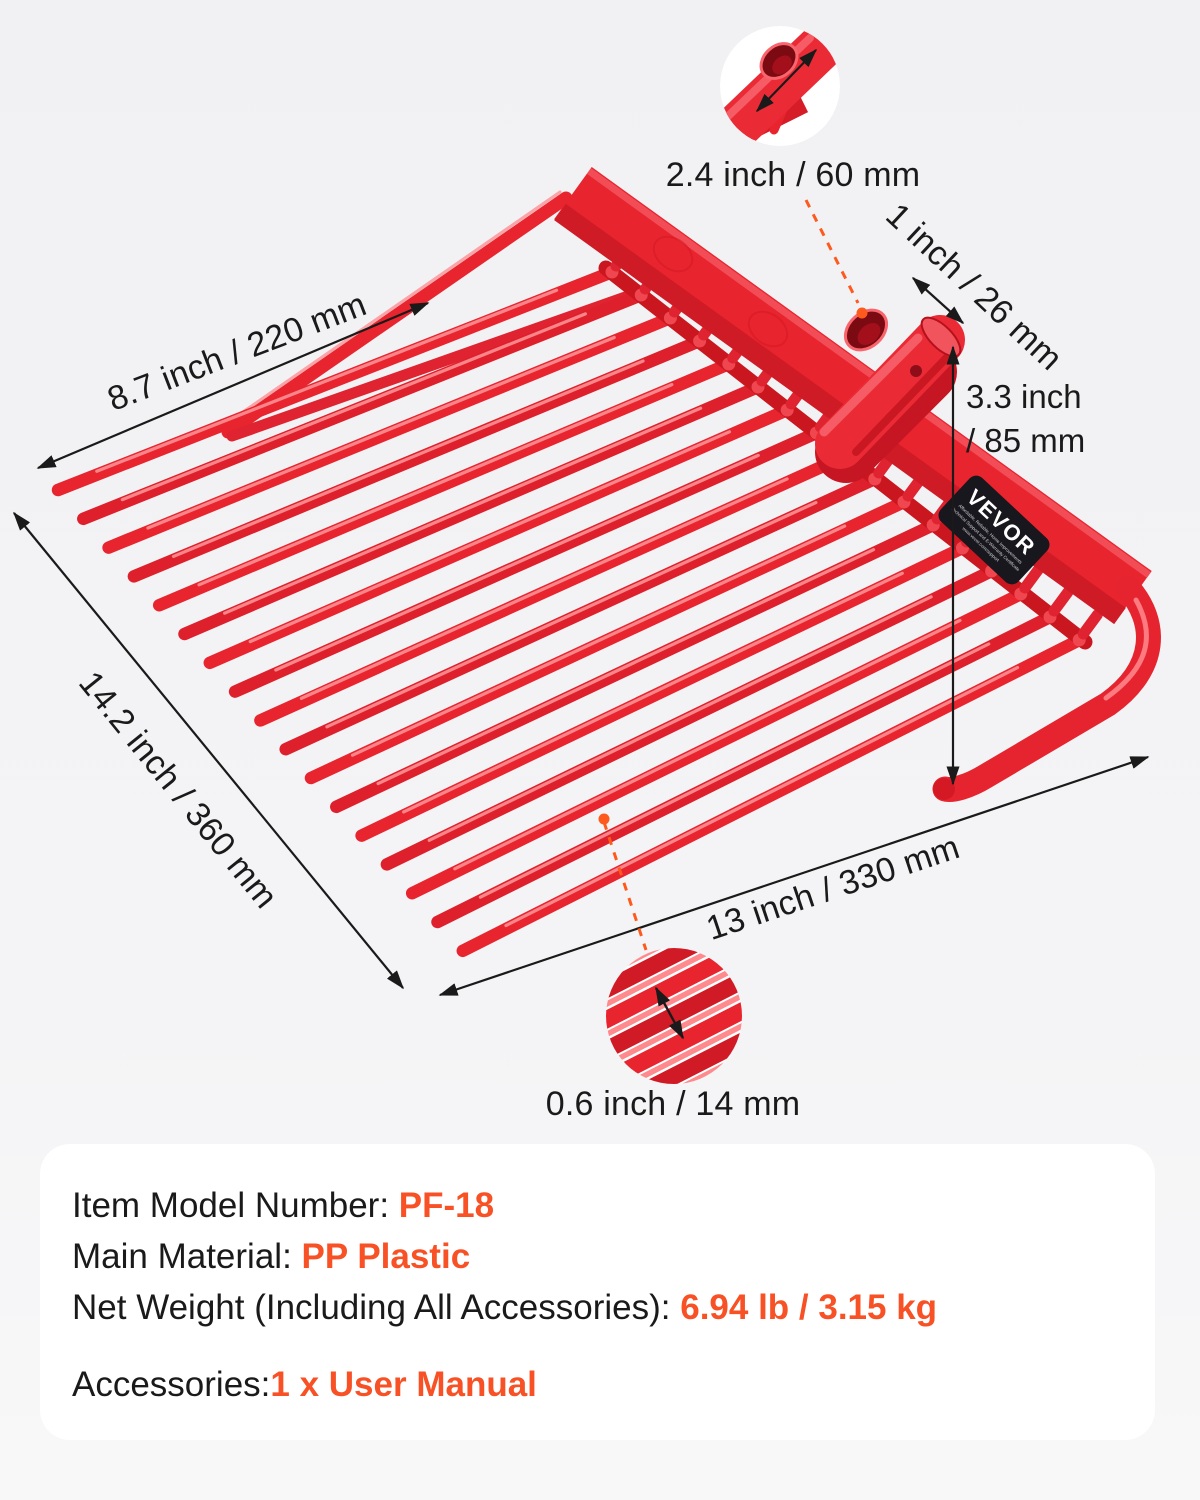 The width and height of the screenshot is (1200, 1500). I want to click on spec-value-accessories: 1 x User Manual, so click(403, 1384).